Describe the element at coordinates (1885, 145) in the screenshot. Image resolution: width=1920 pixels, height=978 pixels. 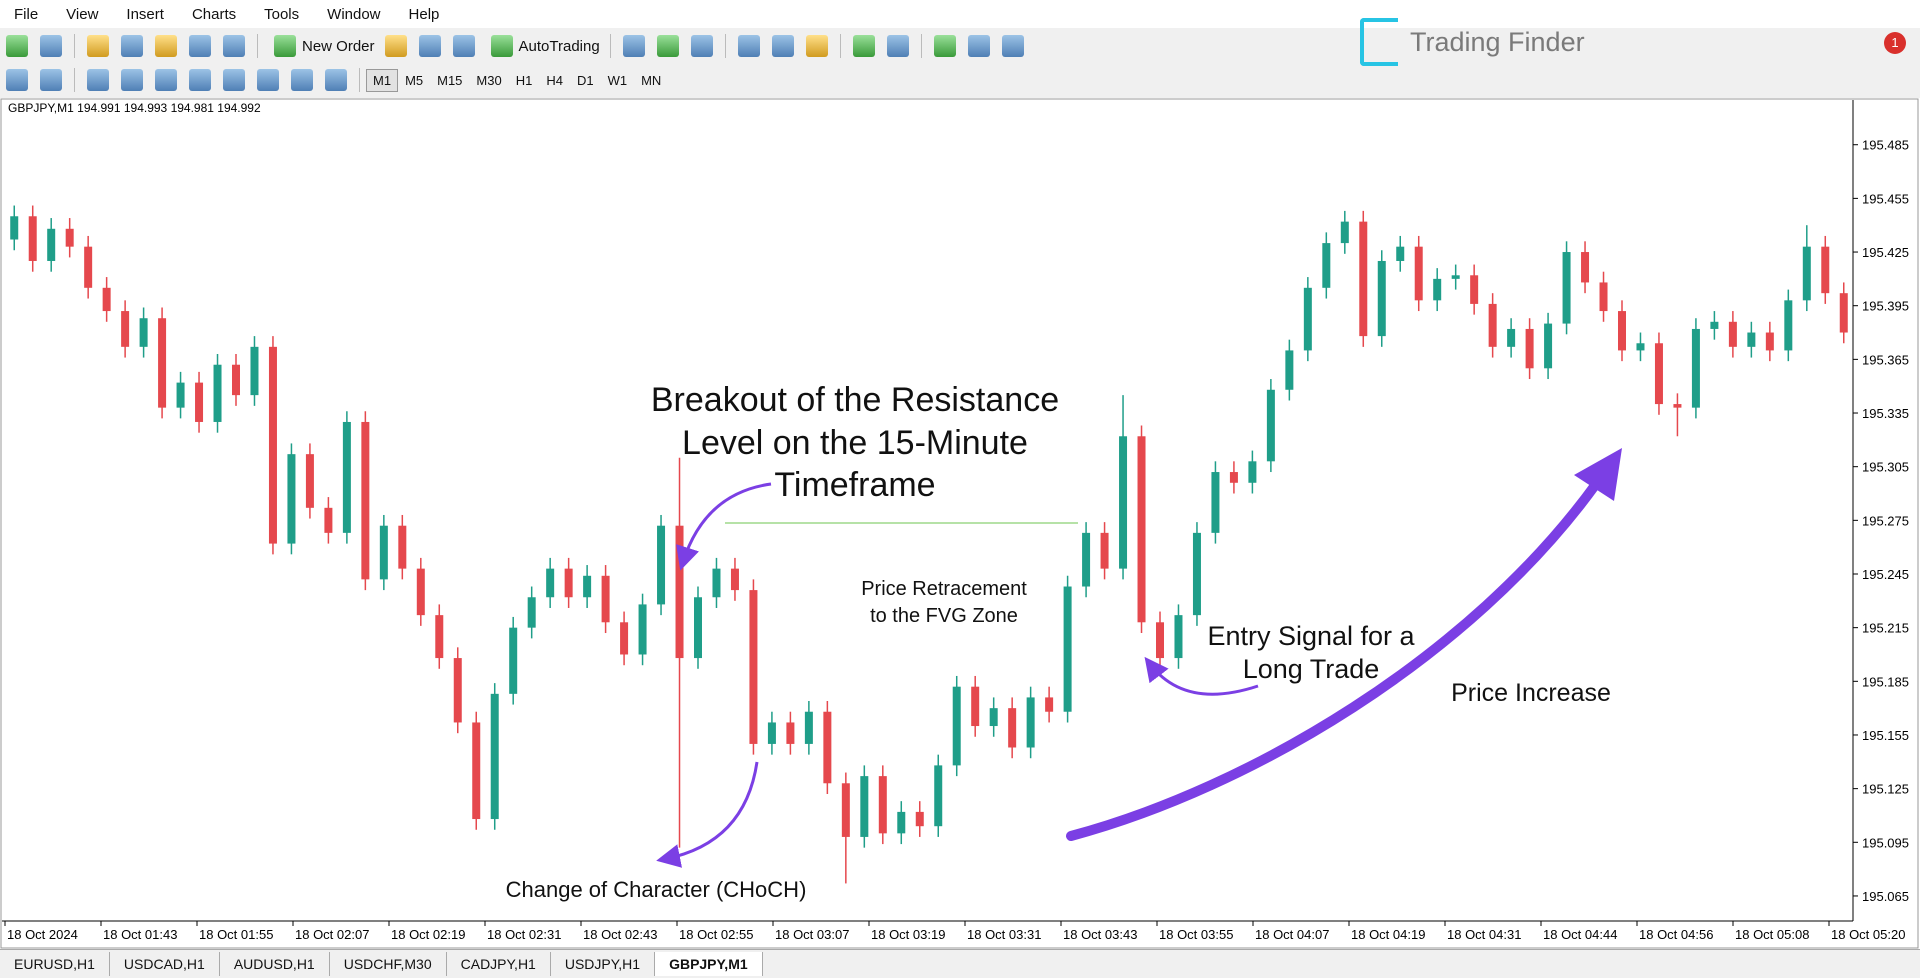
I see `y-tick-label: 195.485` at that location.